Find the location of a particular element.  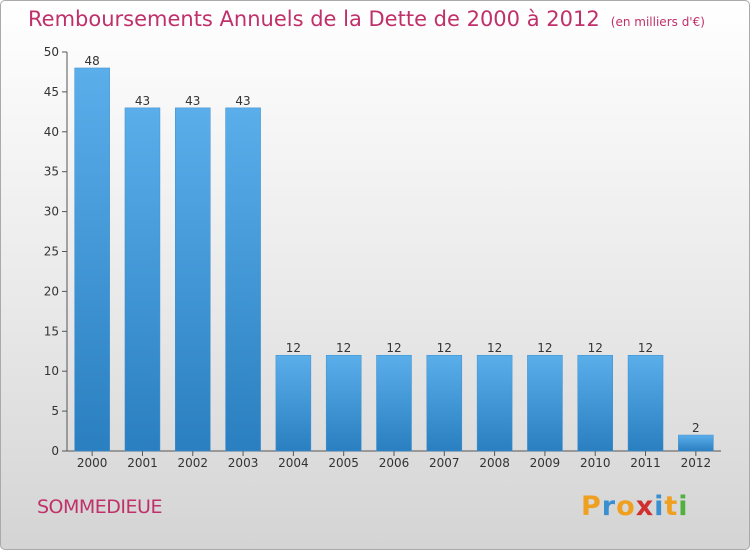

data-label: 2 is located at coordinates (696, 428).